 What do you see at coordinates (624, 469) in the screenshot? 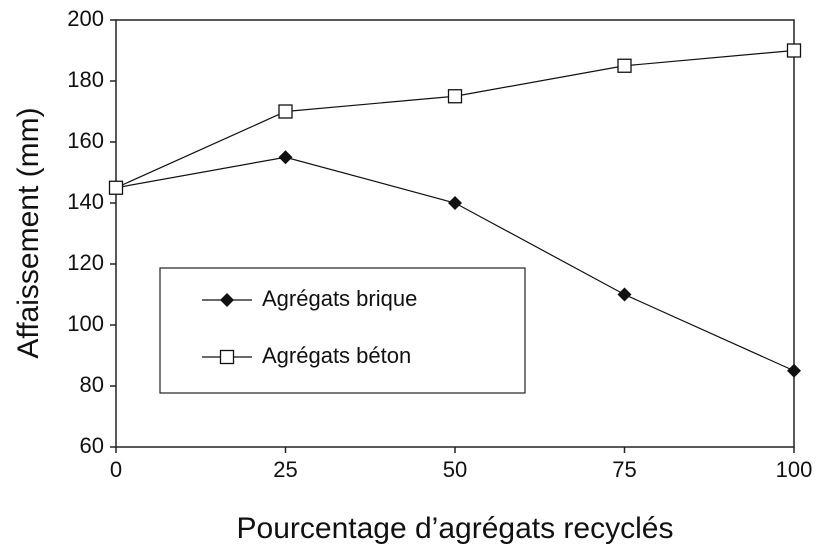
I see `x-tick-label: 75` at bounding box center [624, 469].